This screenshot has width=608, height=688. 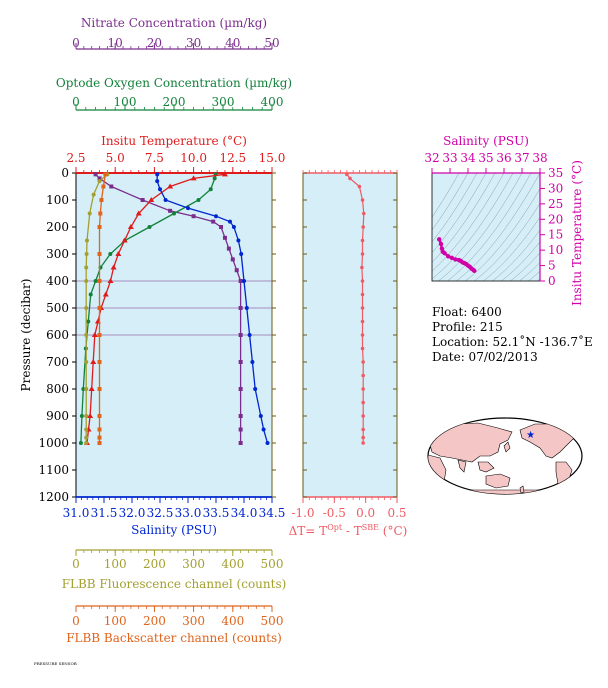 I want to click on delta-panel-bg, so click(x=350, y=335).